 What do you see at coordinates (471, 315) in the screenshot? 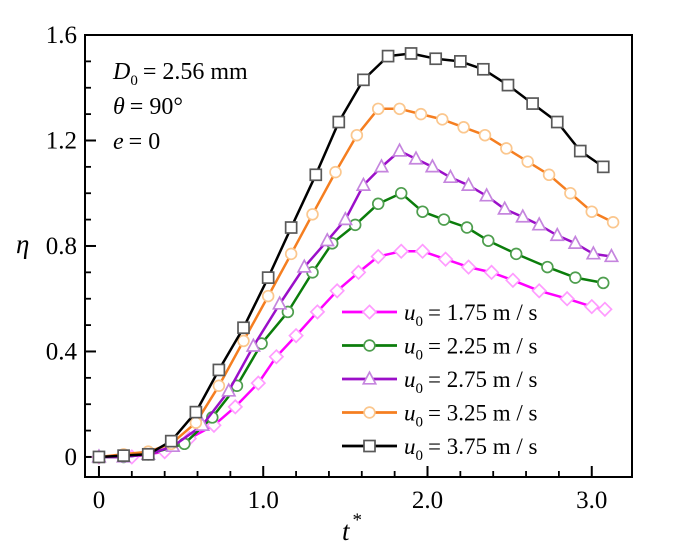
I see `legend-label: u0 = 1.75 m / s` at bounding box center [471, 315].